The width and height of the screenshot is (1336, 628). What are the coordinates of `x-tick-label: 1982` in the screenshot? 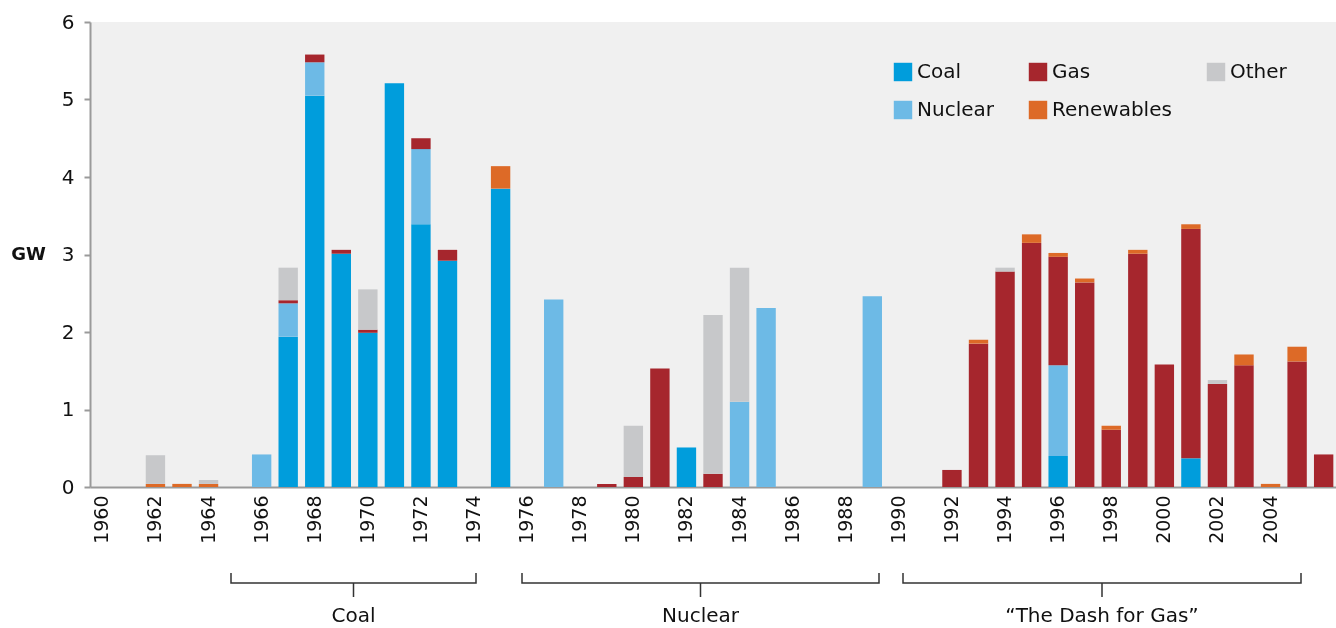 It's located at (685, 519).